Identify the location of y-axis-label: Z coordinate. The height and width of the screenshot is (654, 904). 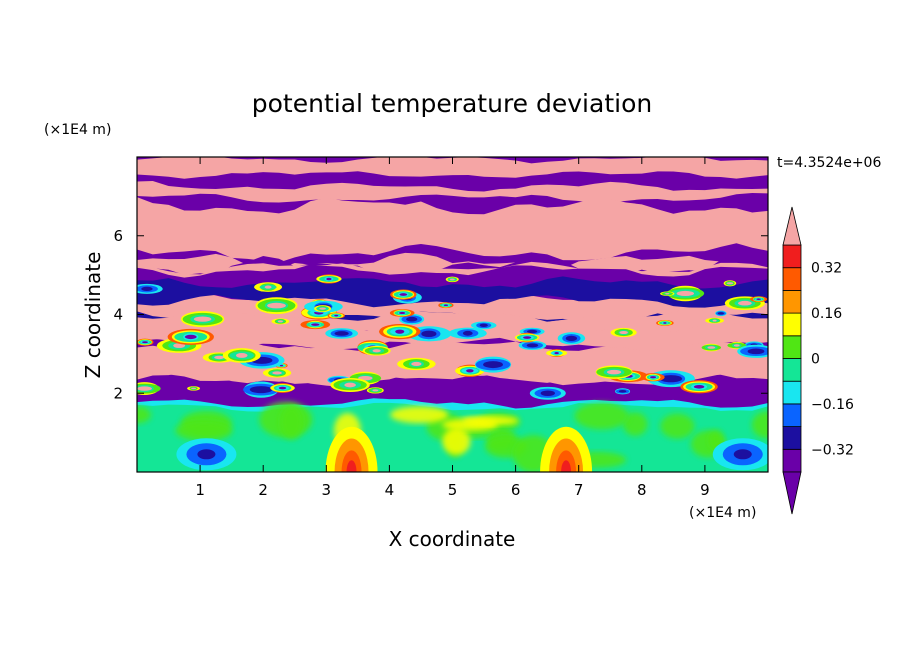
(93, 315).